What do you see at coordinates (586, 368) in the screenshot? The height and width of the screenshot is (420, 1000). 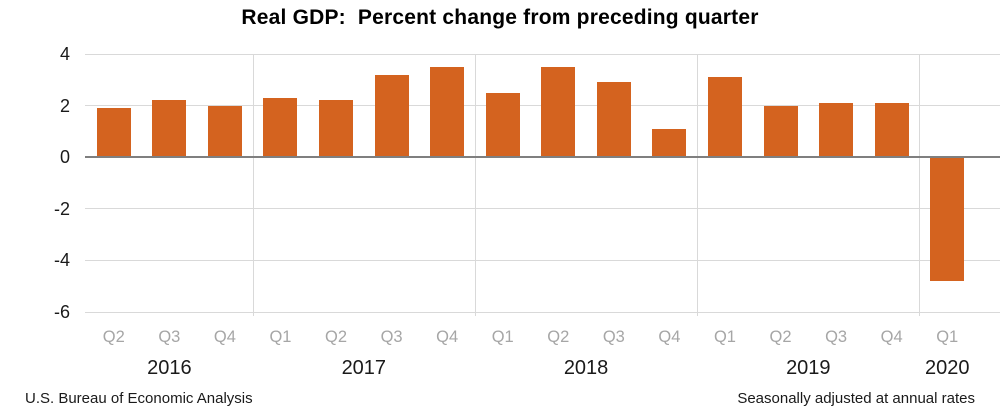 I see `x-axis-year-label-2018: 2018` at bounding box center [586, 368].